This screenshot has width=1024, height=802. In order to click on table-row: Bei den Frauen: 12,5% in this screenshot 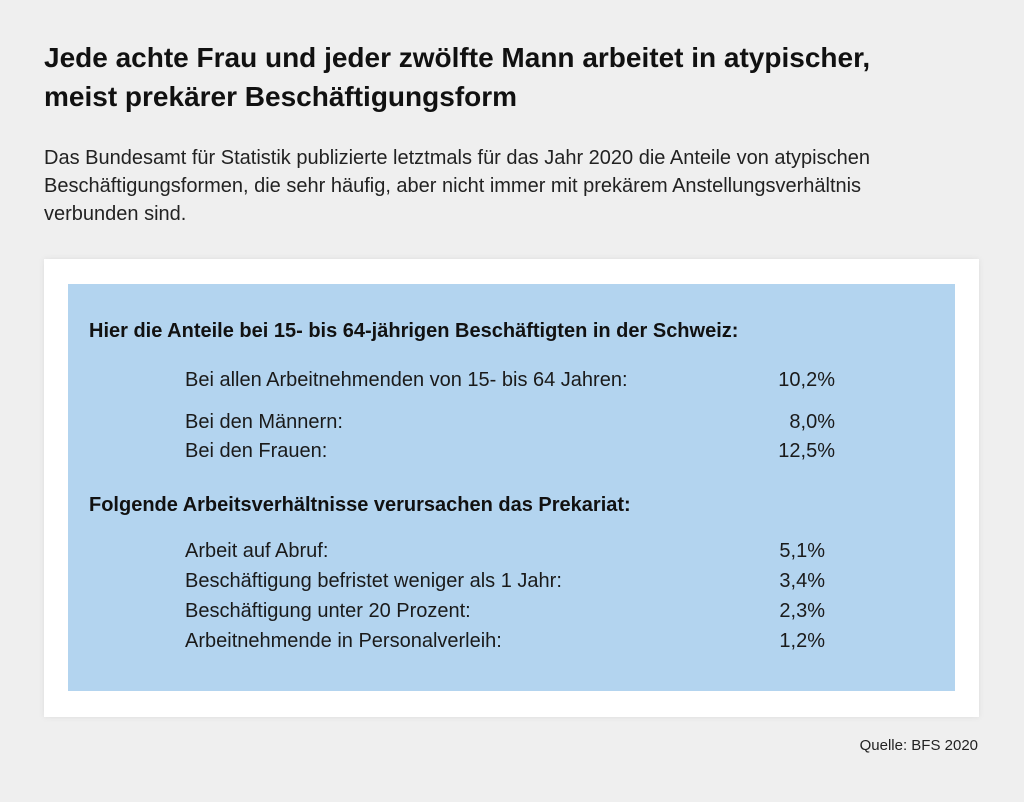, I will do `click(510, 451)`.